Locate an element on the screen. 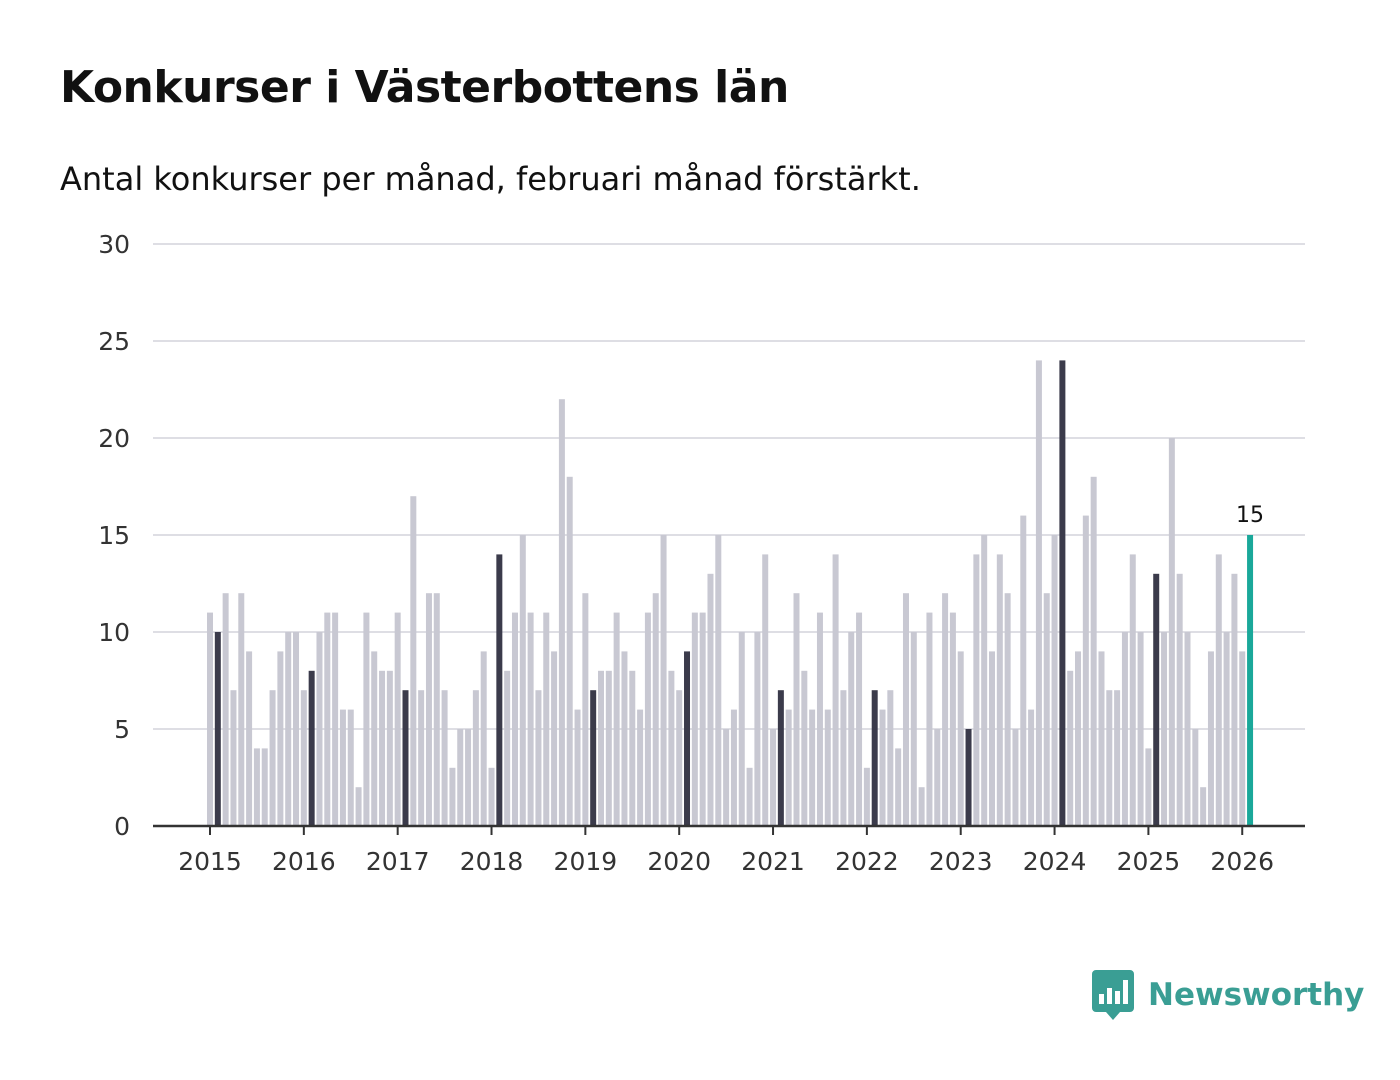  x-tick-label: 2019 is located at coordinates (586, 861).